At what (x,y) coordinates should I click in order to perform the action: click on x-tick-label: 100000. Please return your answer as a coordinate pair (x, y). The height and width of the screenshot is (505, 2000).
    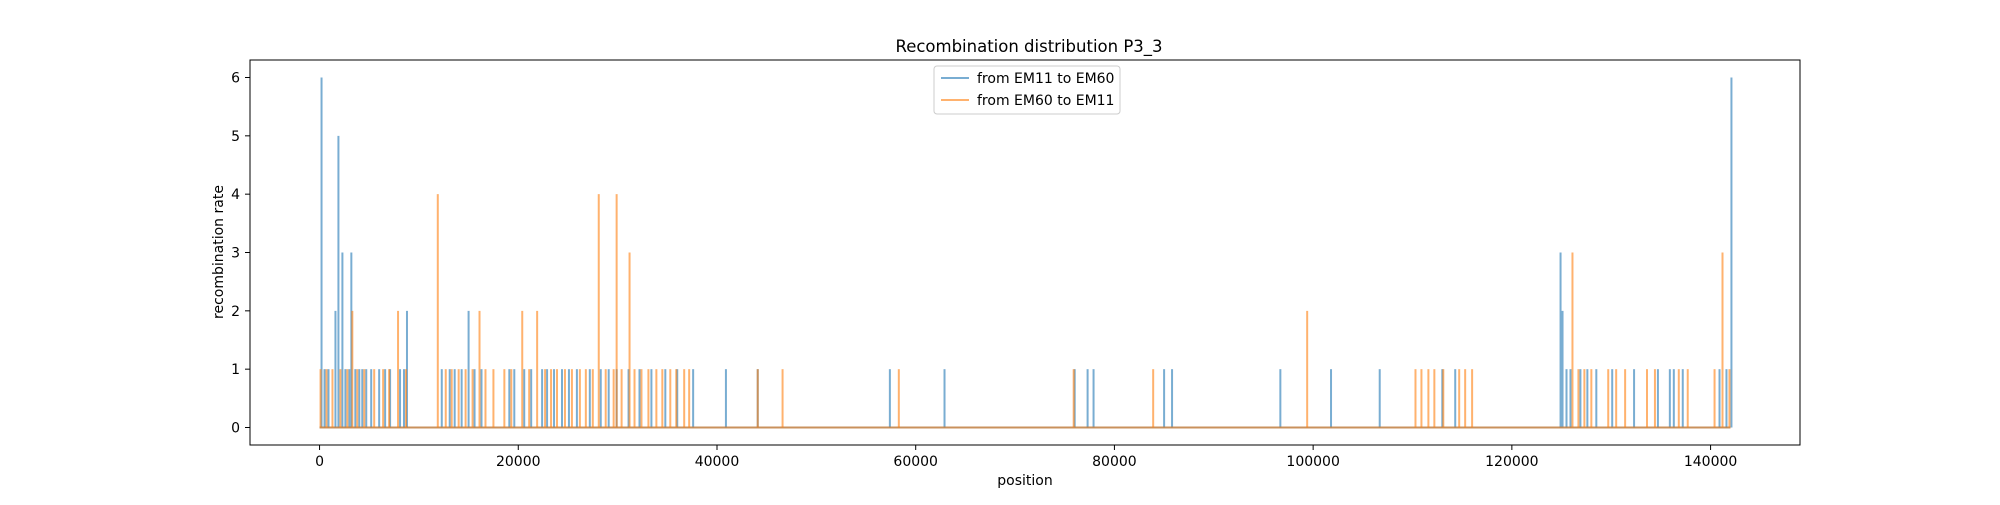
    Looking at the image, I should click on (1312, 462).